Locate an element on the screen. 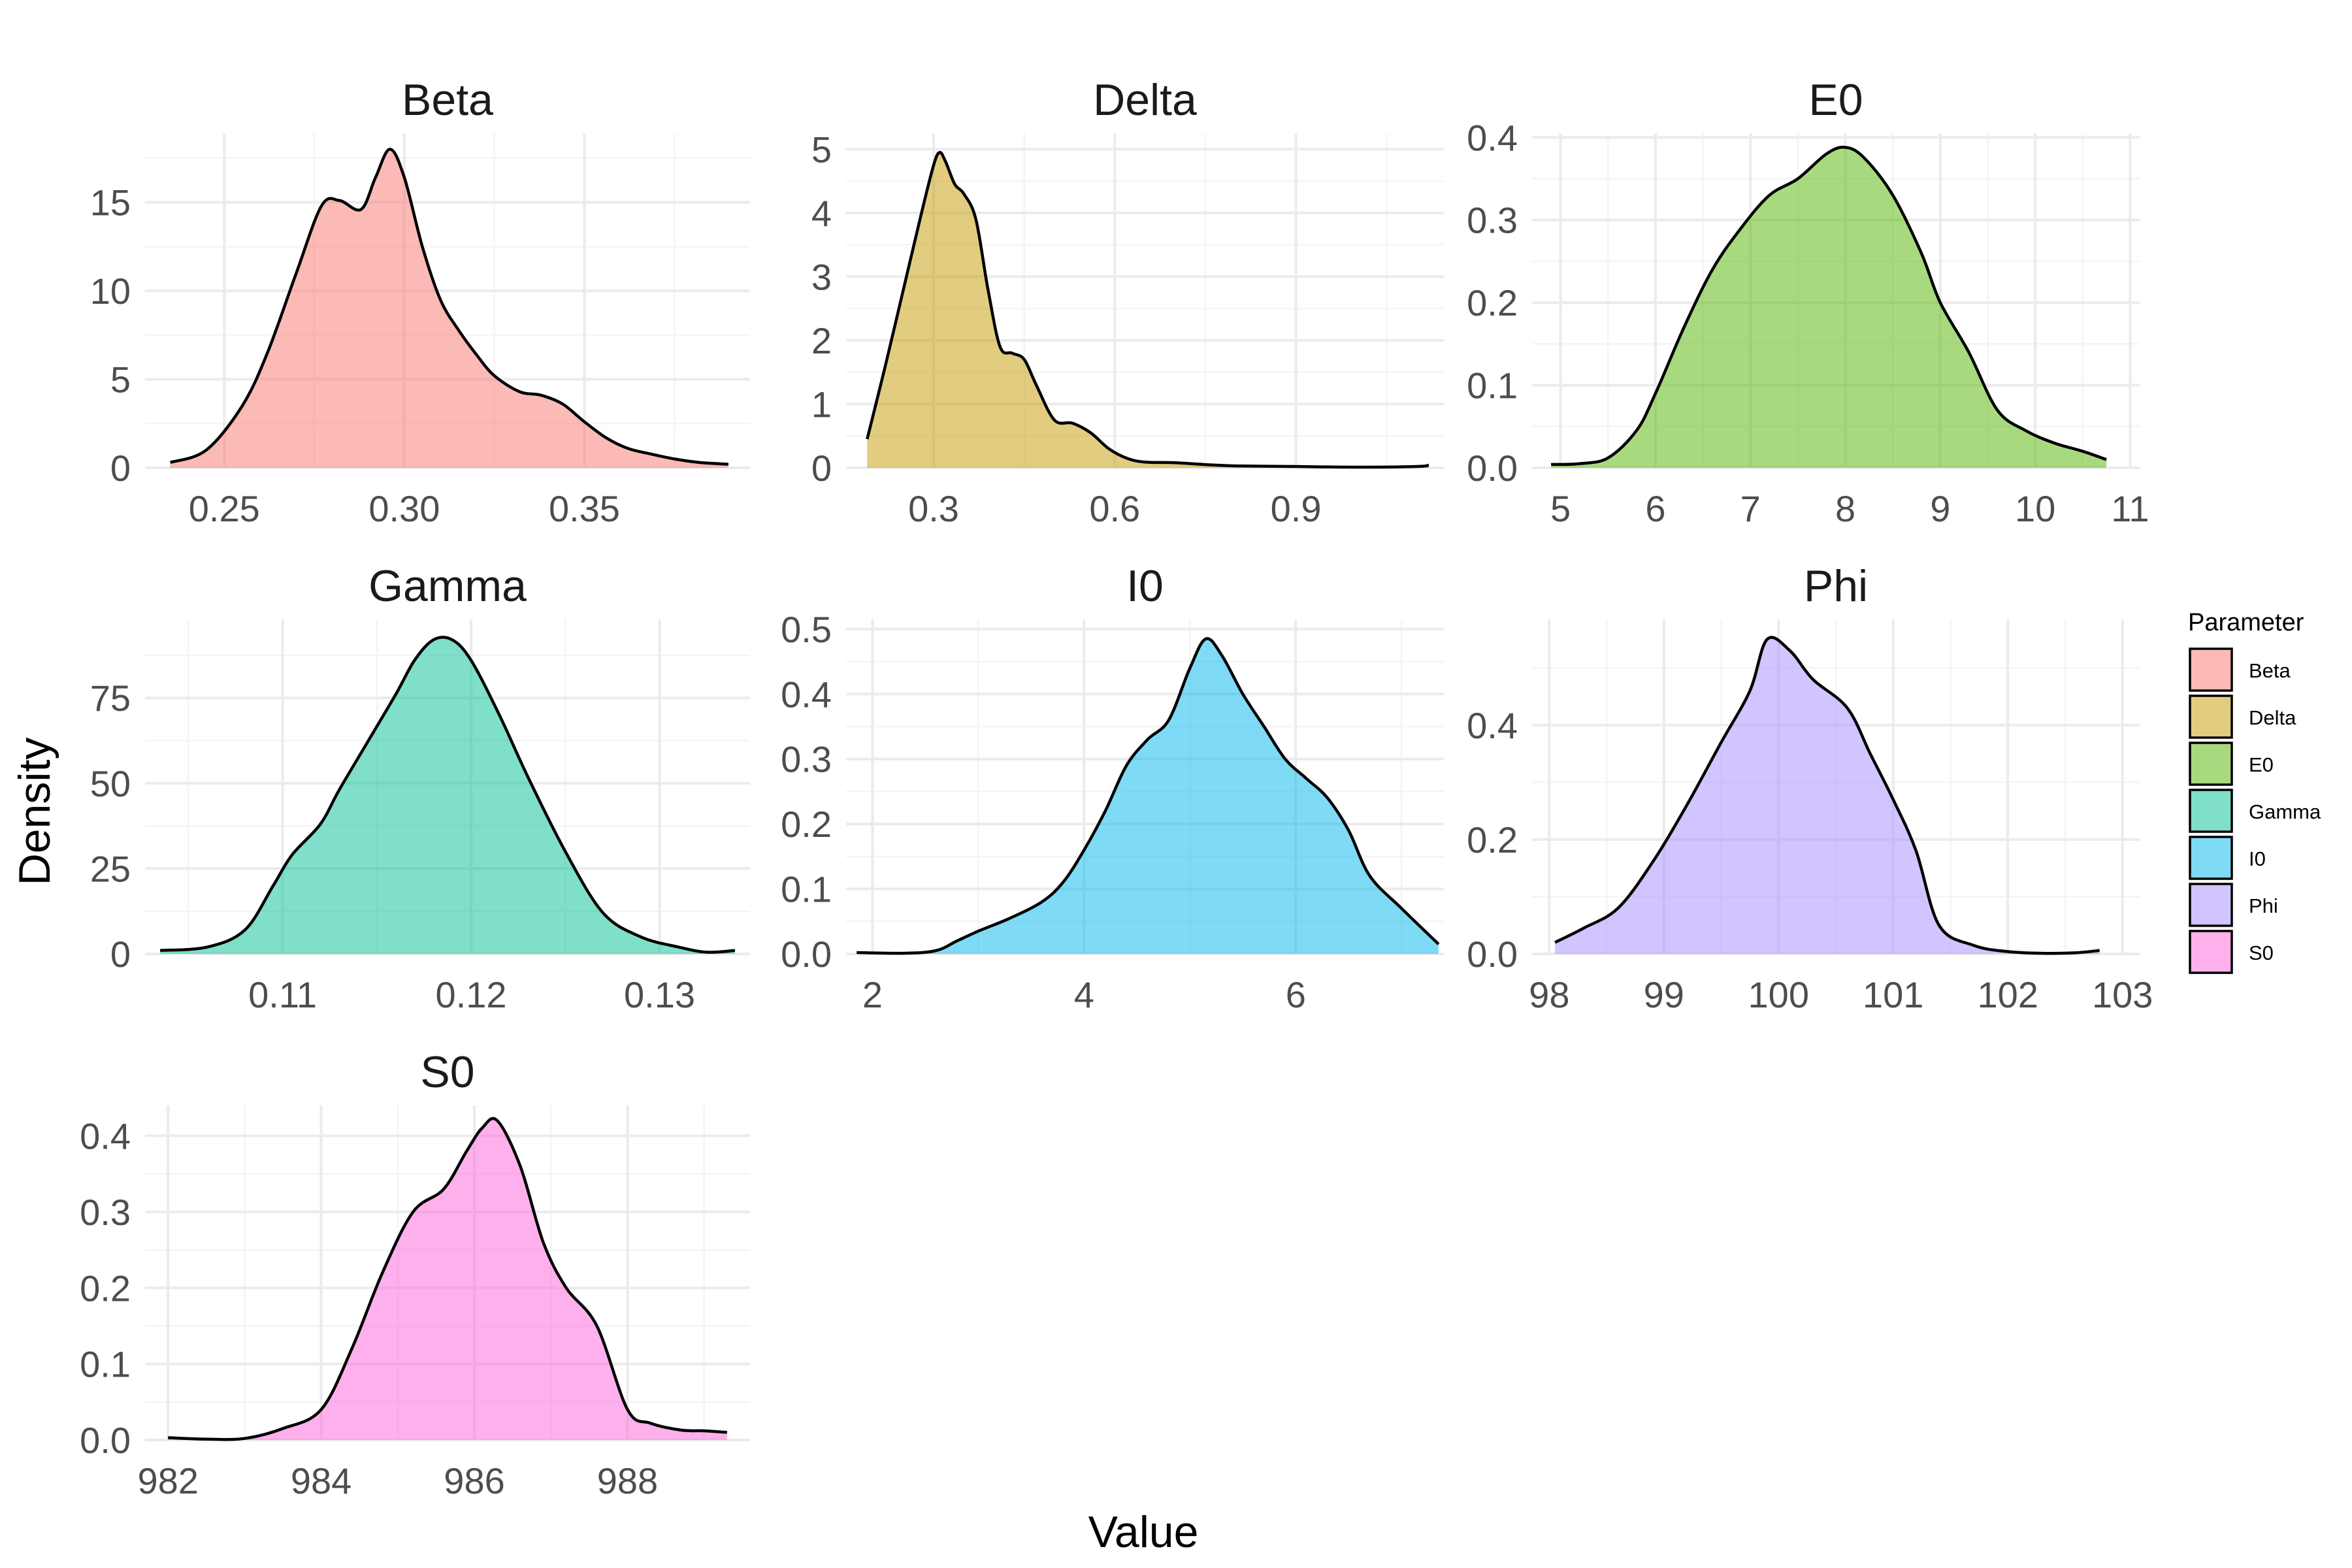 This screenshot has width=2352, height=1568. x-tick-label-e0: 9 is located at coordinates (1940, 508).